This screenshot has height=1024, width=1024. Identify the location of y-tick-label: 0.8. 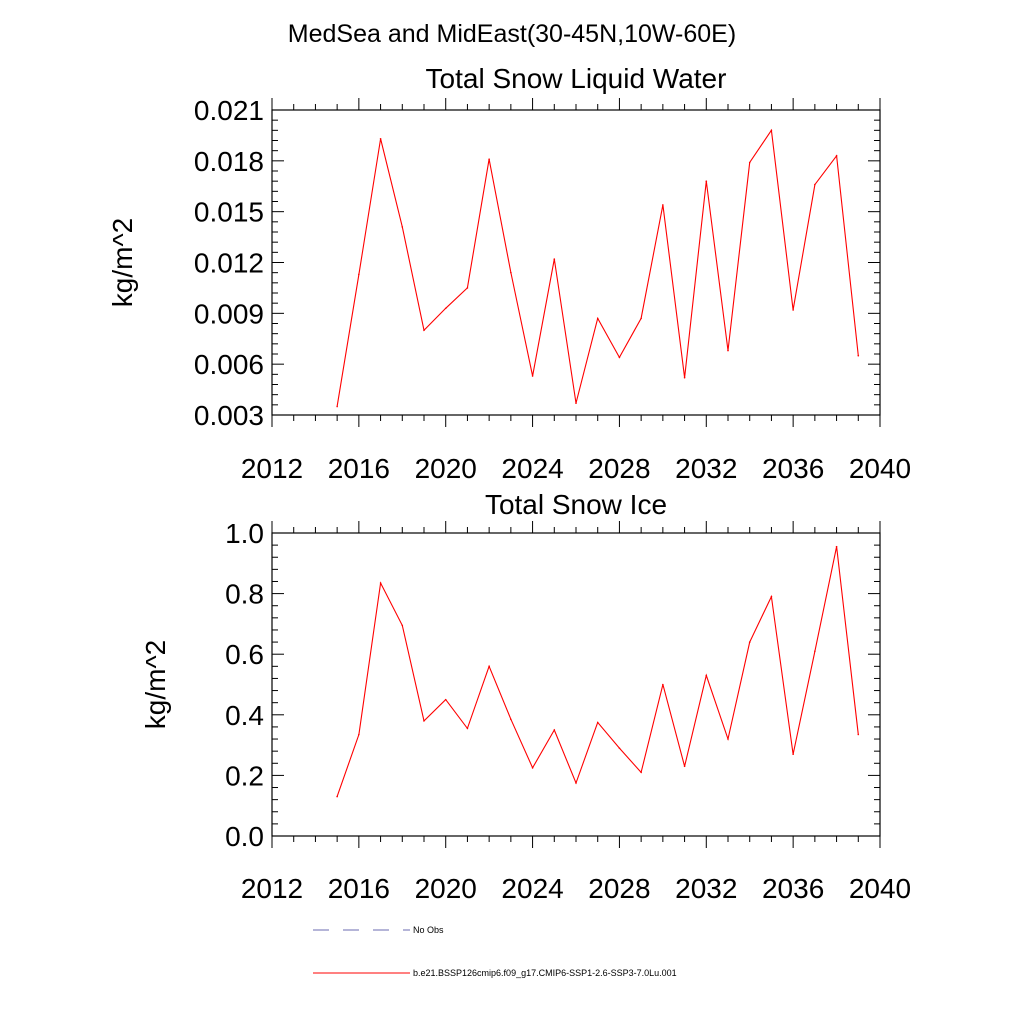
(244, 594).